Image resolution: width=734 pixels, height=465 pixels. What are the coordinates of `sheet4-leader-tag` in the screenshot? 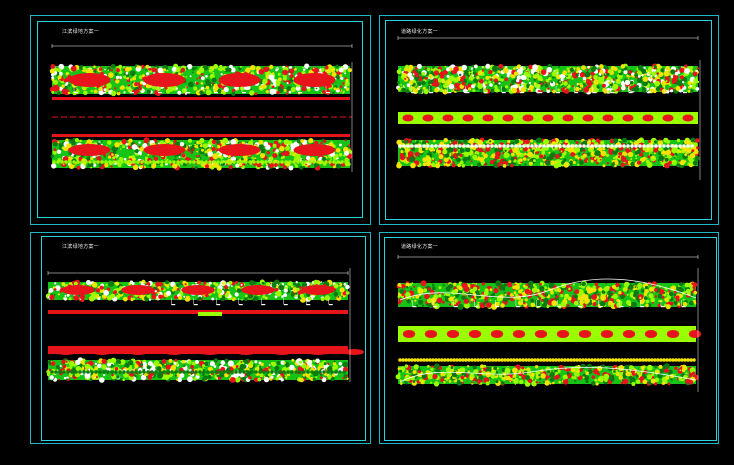 It's located at (414, 307).